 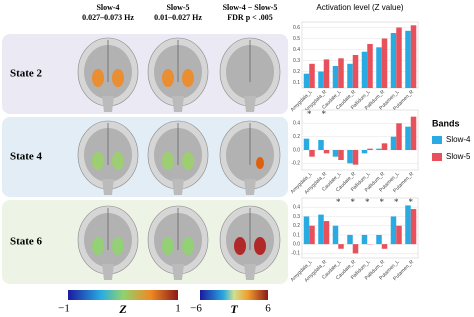 What do you see at coordinates (295, 164) in the screenshot?
I see `y-tick-label: -0.2` at bounding box center [295, 164].